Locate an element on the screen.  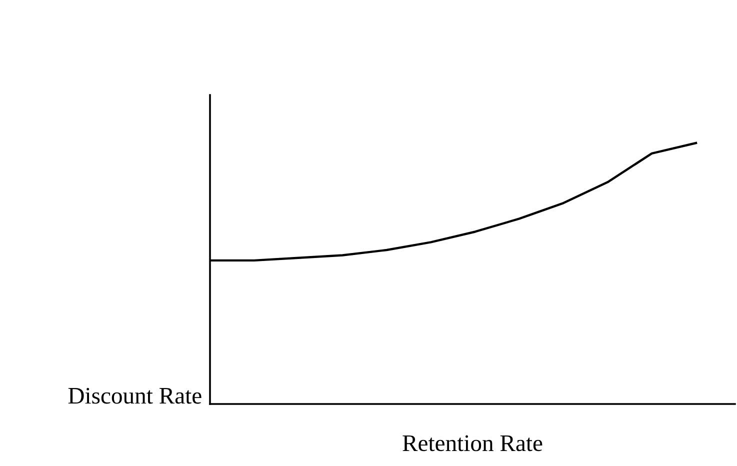
x-axis-title: Retention Rate is located at coordinates (472, 443).